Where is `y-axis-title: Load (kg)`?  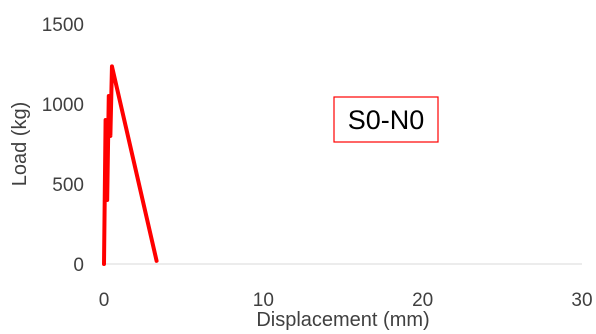
y-axis-title: Load (kg) is located at coordinates (20, 144).